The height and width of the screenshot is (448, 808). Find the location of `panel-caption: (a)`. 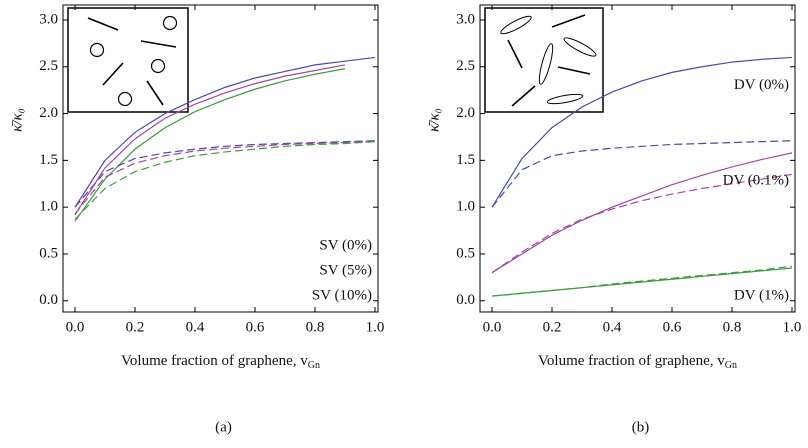

panel-caption: (a) is located at coordinates (223, 427).